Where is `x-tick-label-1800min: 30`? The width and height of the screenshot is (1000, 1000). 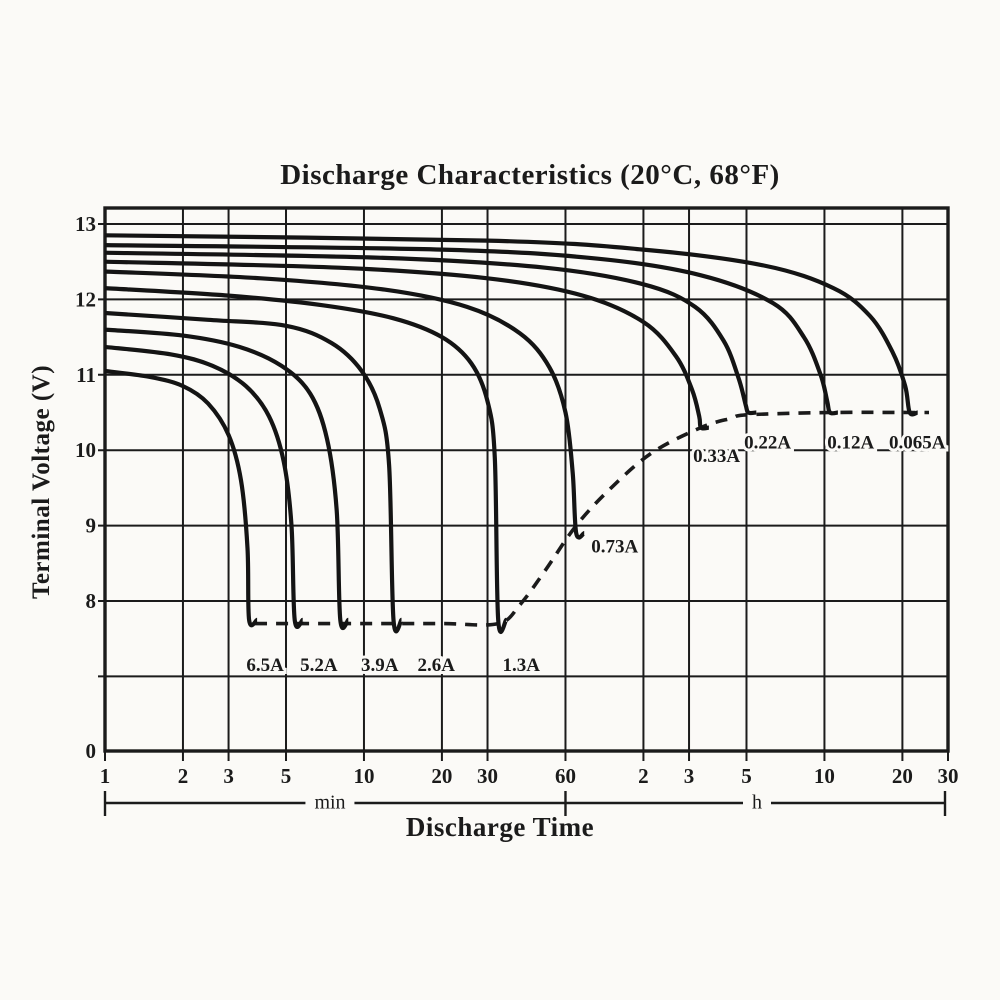
x-tick-label-1800min: 30 is located at coordinates (948, 776).